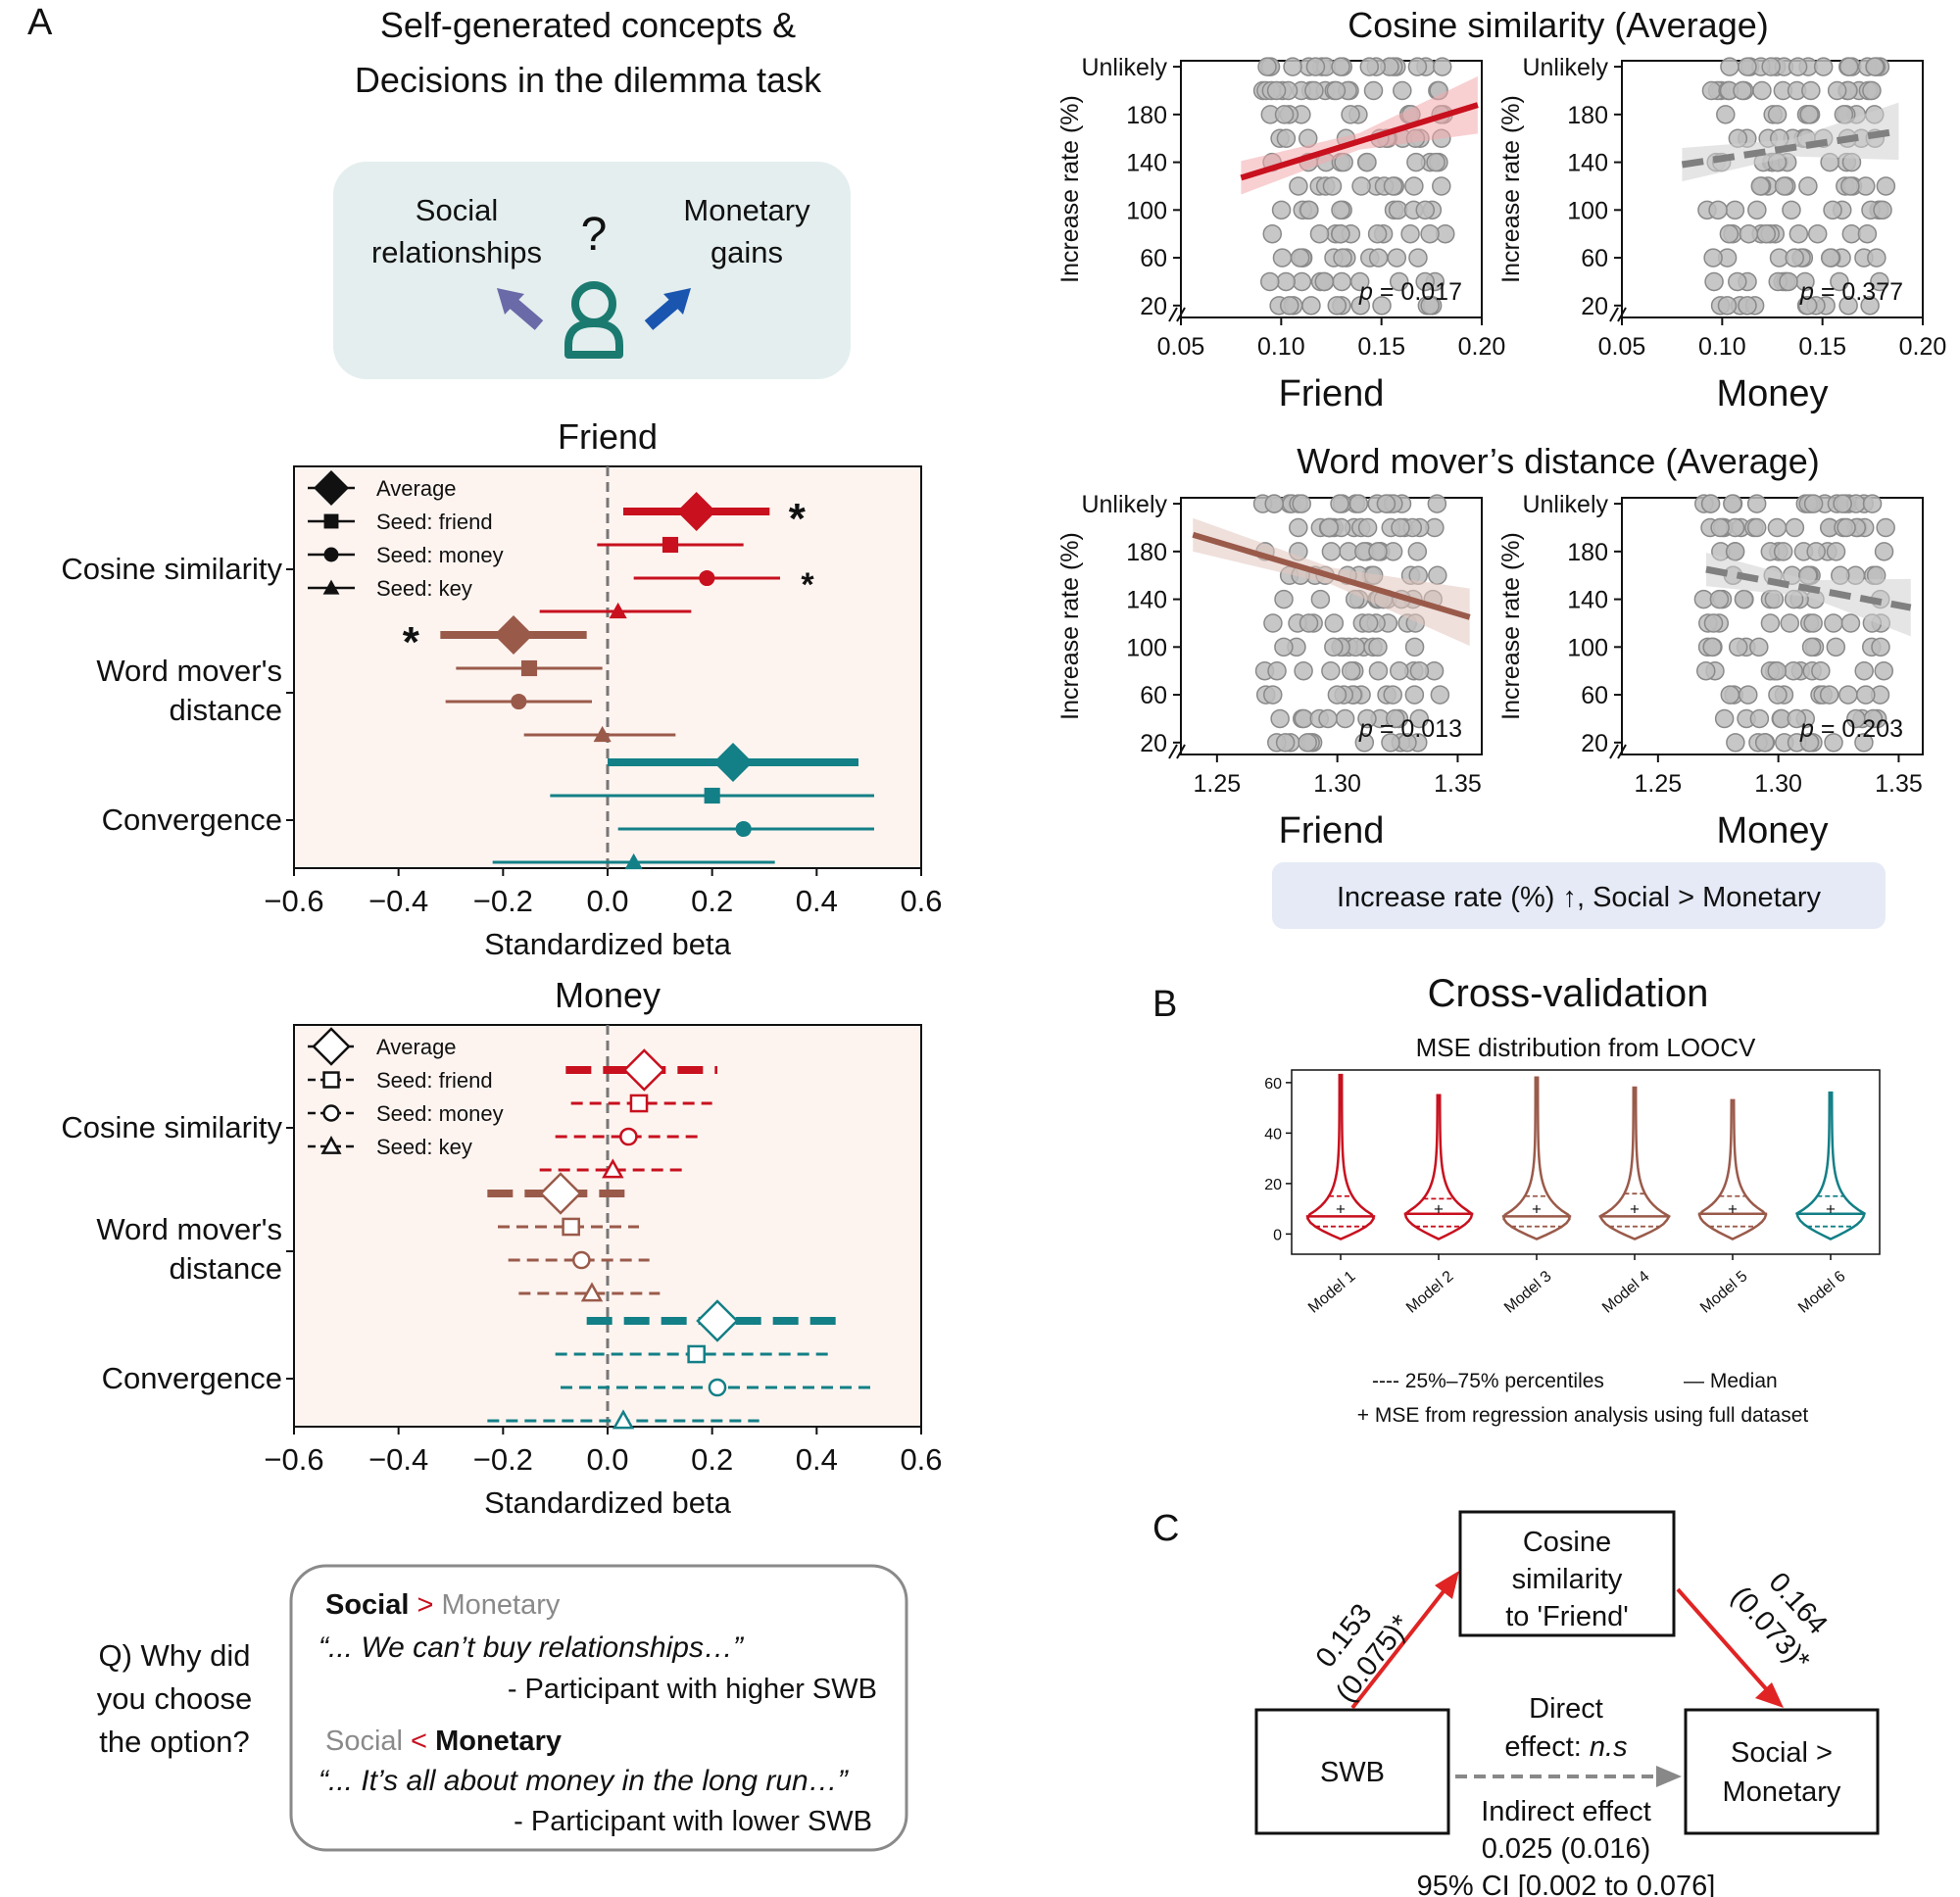  What do you see at coordinates (1341, 1210) in the screenshot?
I see `mean-marker: +` at bounding box center [1341, 1210].